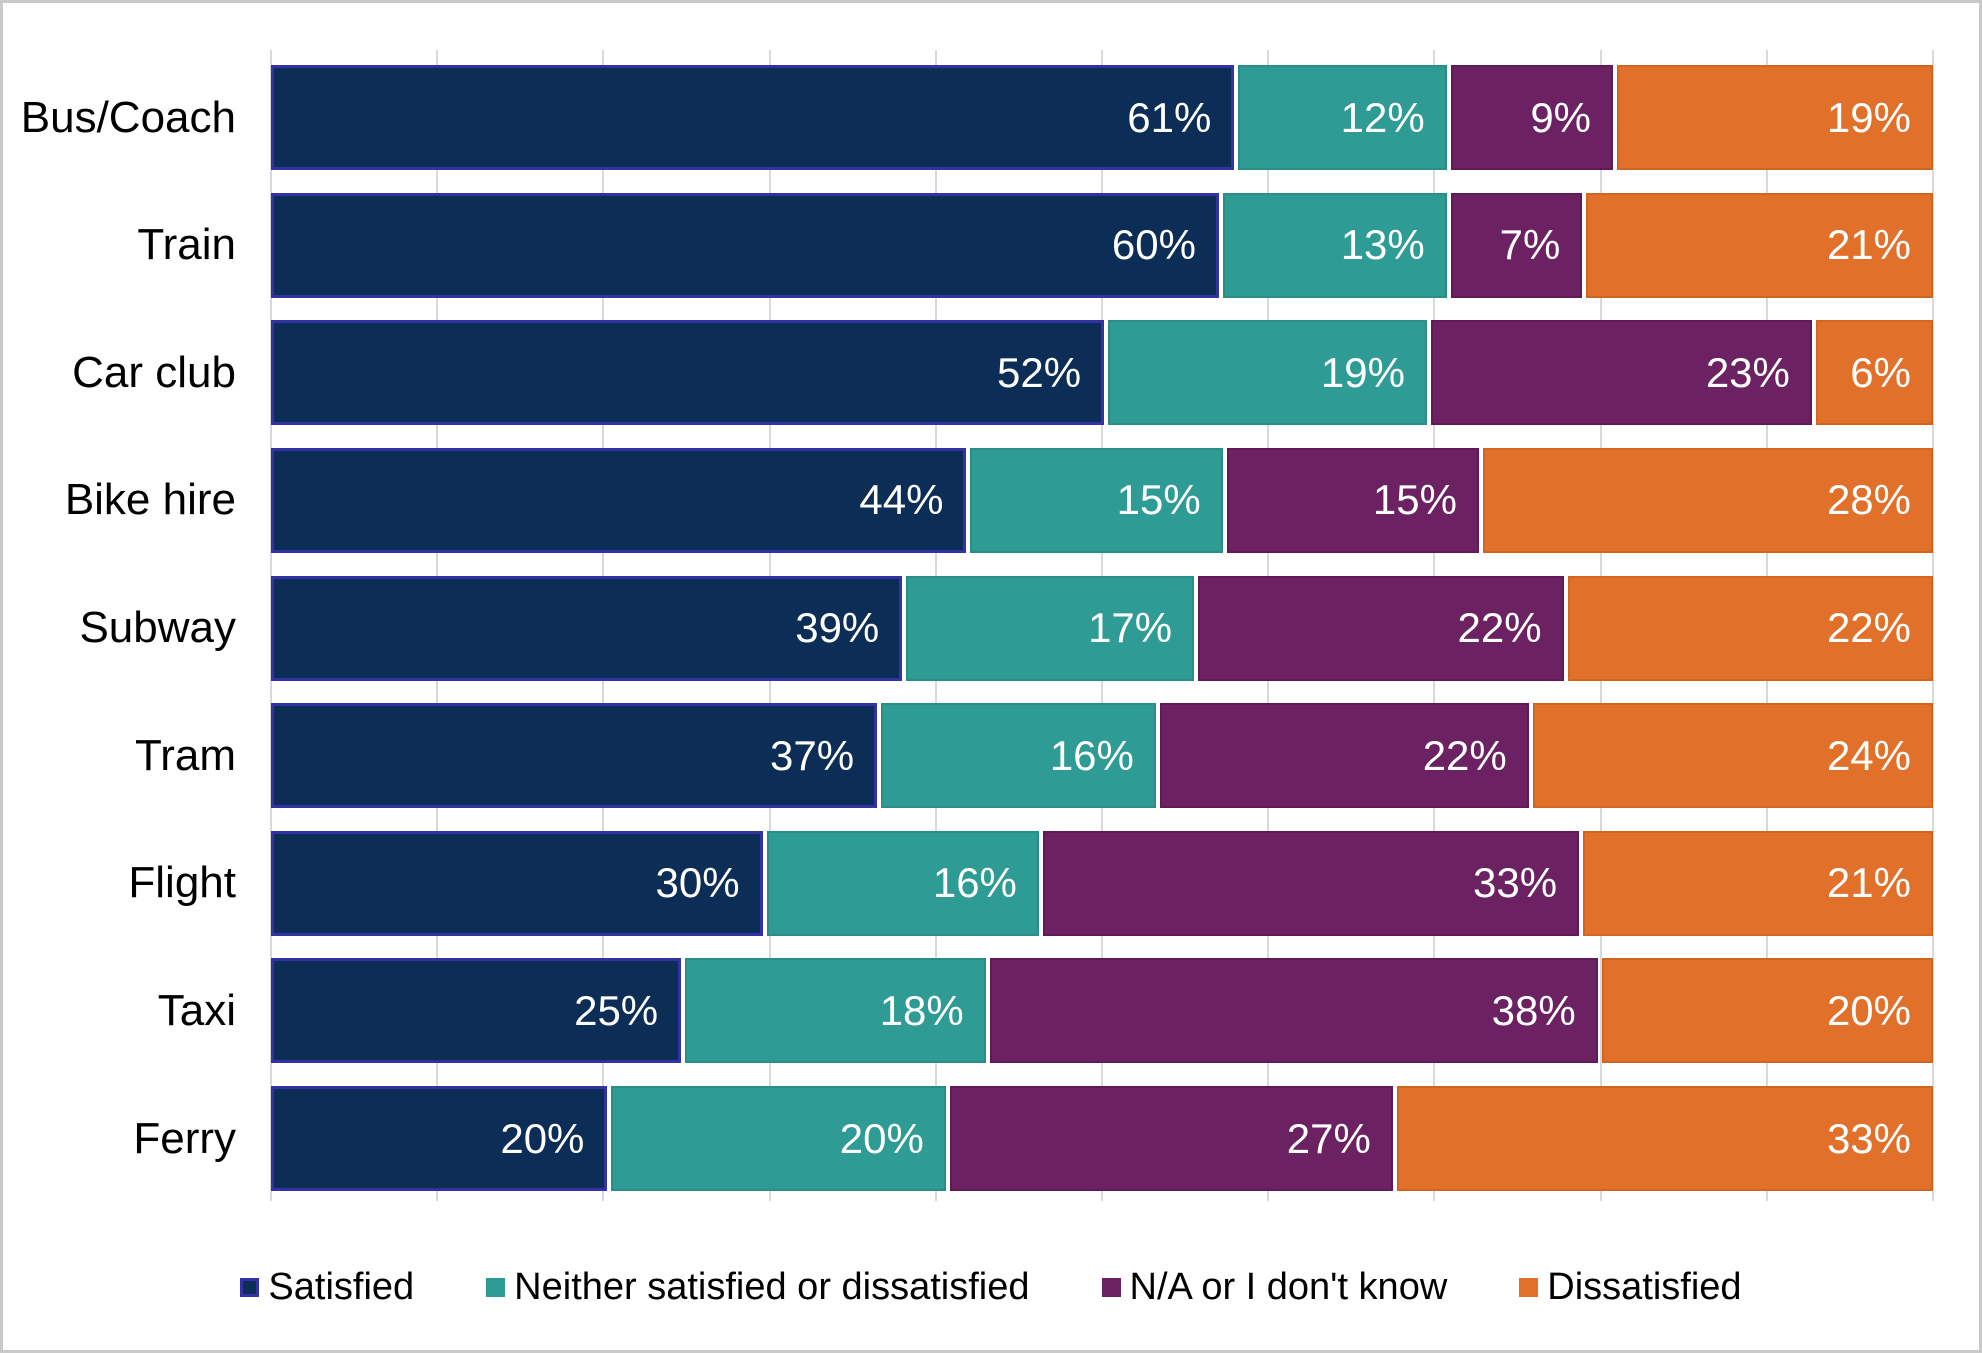 The height and width of the screenshot is (1353, 1982). What do you see at coordinates (835, 1011) in the screenshot?
I see `bar-segment-neither-satisfied-or-dissatisfied-taxi: 18%` at bounding box center [835, 1011].